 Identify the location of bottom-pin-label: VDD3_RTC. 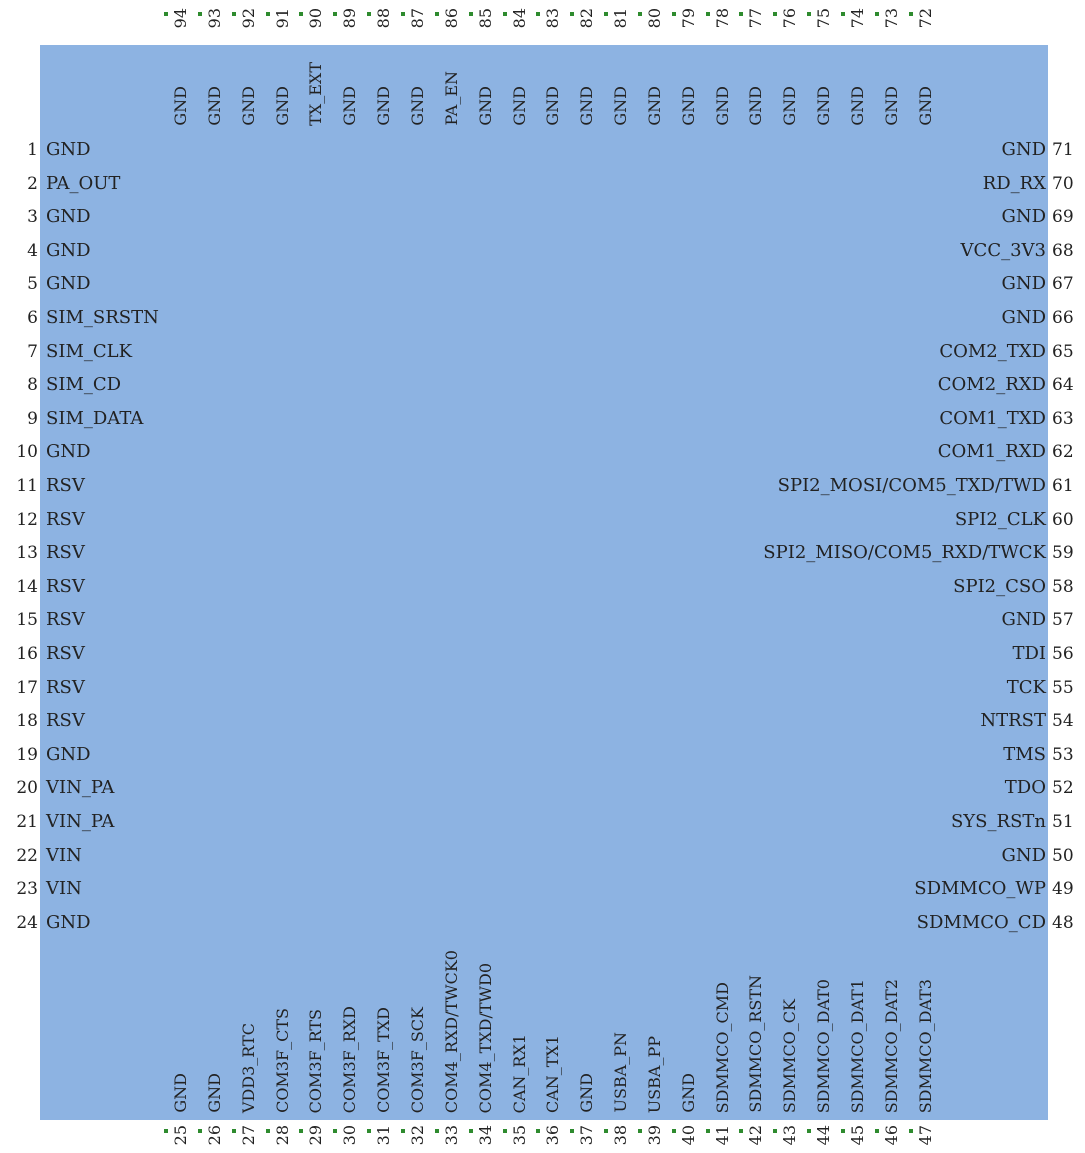
(248, 1067).